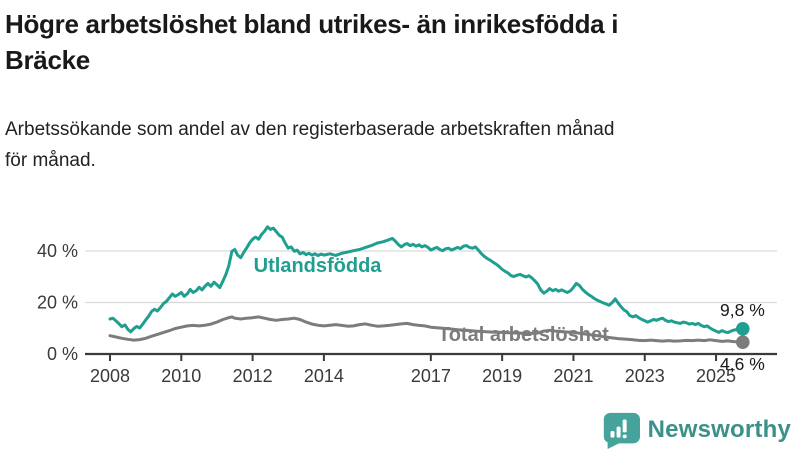 This screenshot has height=450, width=800. I want to click on end-value-label-total-arbetsloshet: 4,6 %, so click(742, 364).